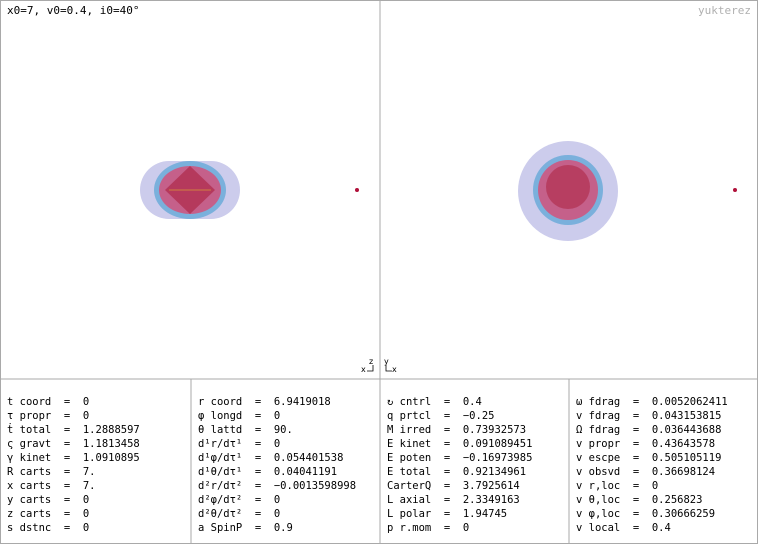 Image resolution: width=758 pixels, height=544 pixels. I want to click on readout-row: t coord = 0, so click(48, 402).